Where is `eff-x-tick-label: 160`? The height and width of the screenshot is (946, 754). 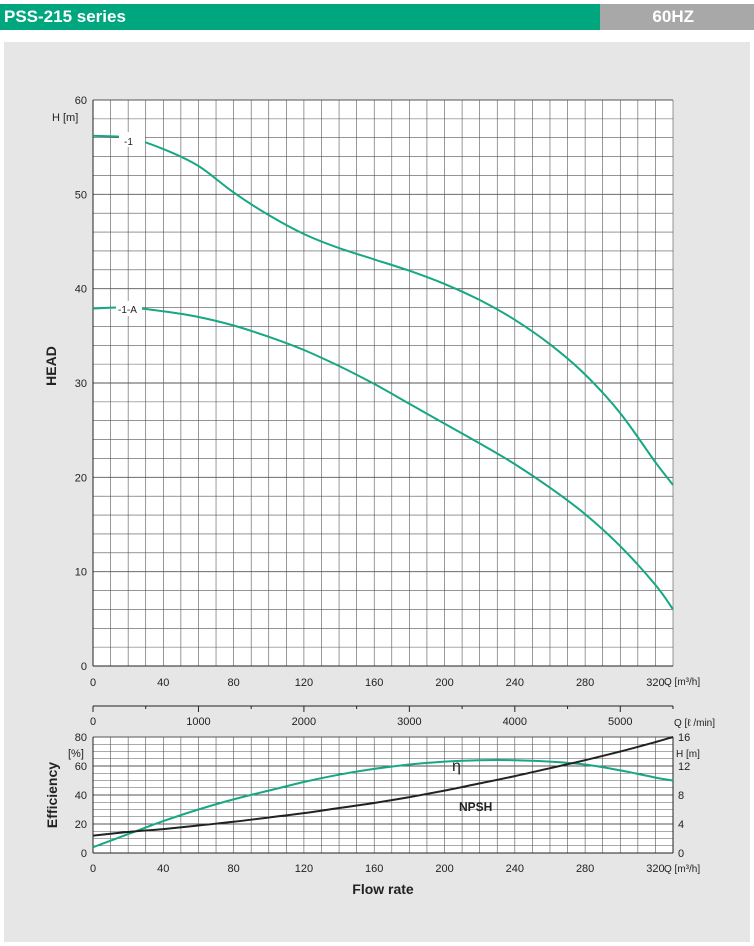
eff-x-tick-label: 160 is located at coordinates (374, 869).